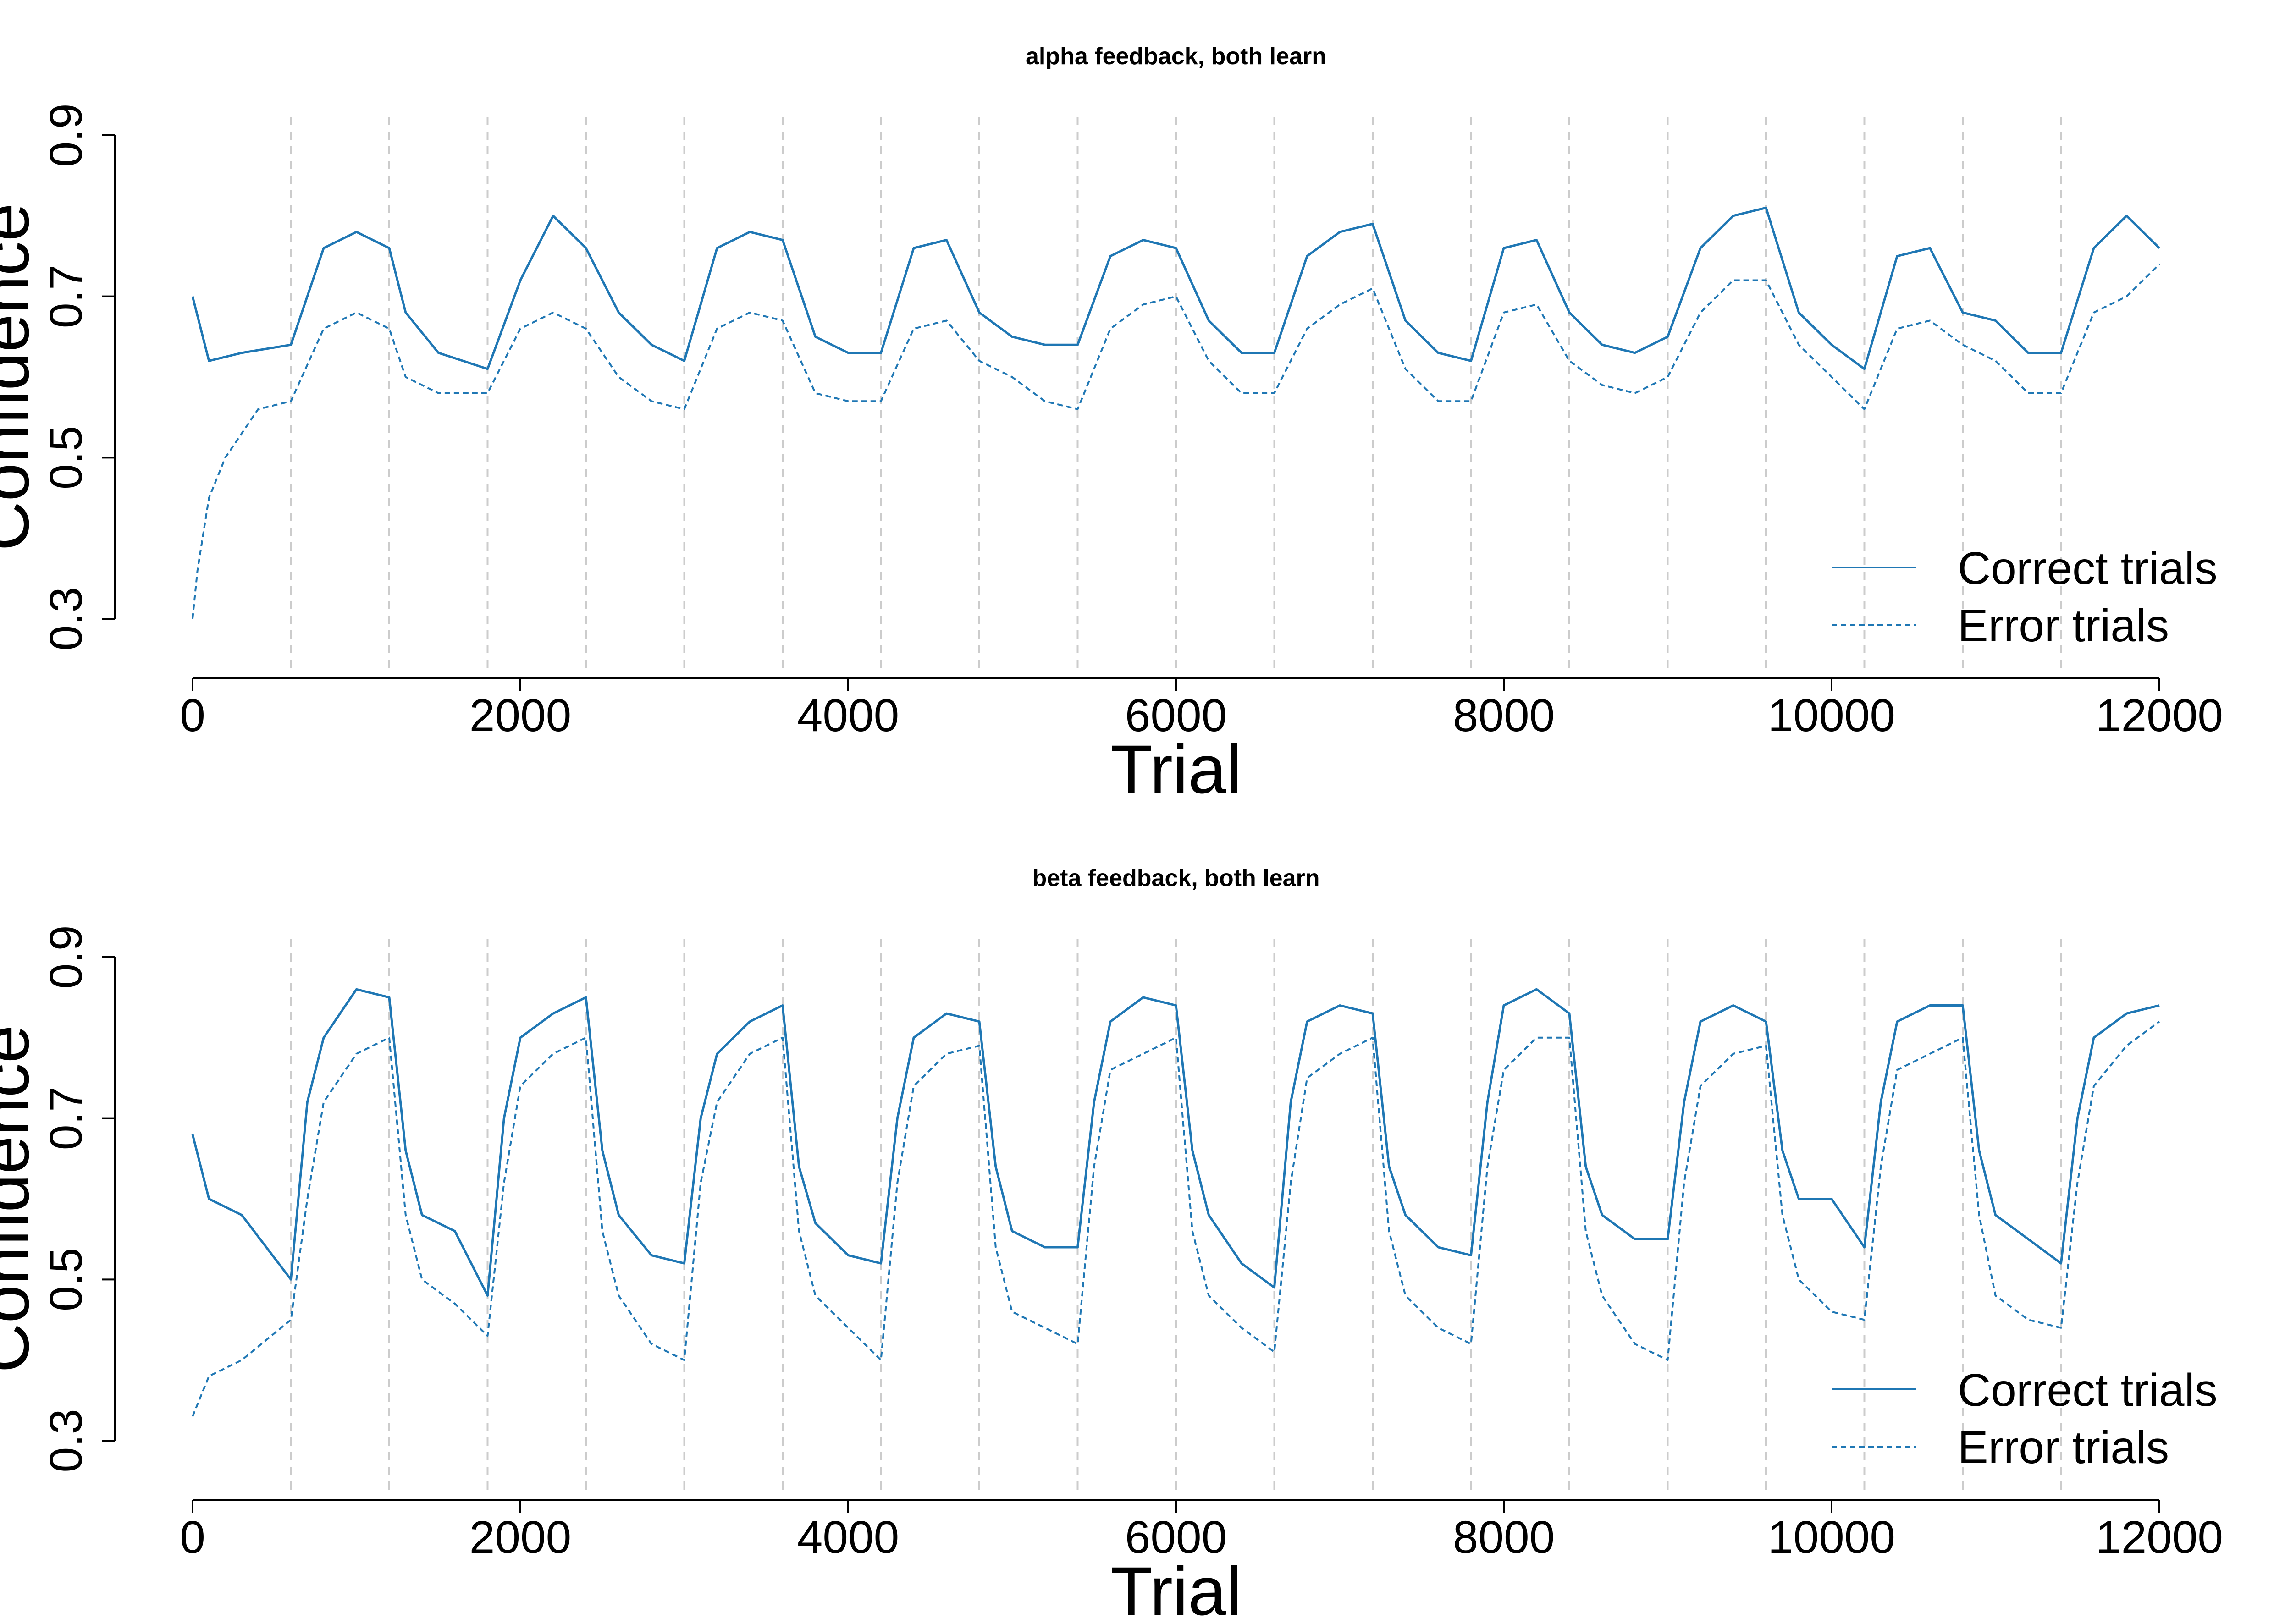 The height and width of the screenshot is (1624, 2274). What do you see at coordinates (1175, 288) in the screenshot?
I see `correct-trials-line` at bounding box center [1175, 288].